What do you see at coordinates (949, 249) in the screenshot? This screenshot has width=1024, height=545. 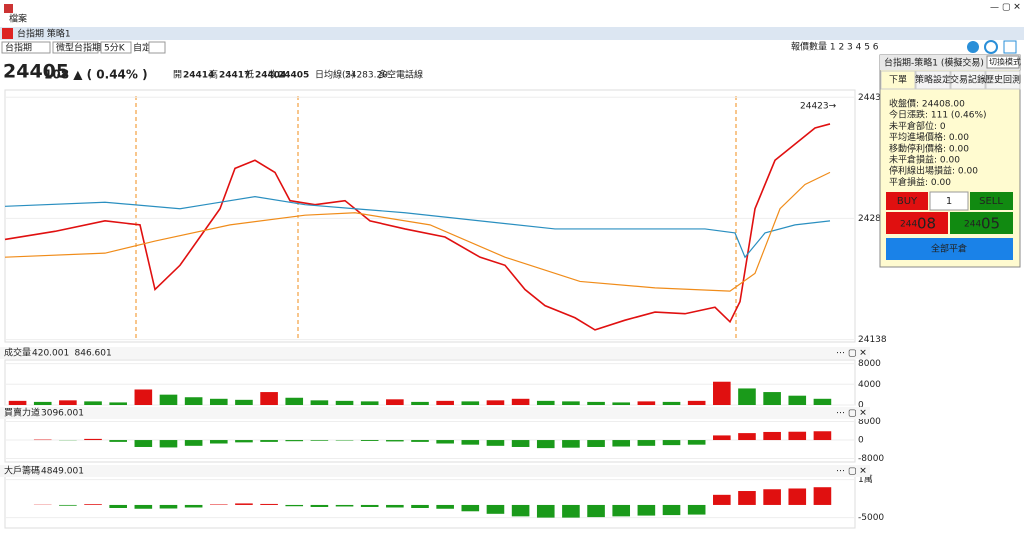 I see `close-all: 全部平倉` at bounding box center [949, 249].